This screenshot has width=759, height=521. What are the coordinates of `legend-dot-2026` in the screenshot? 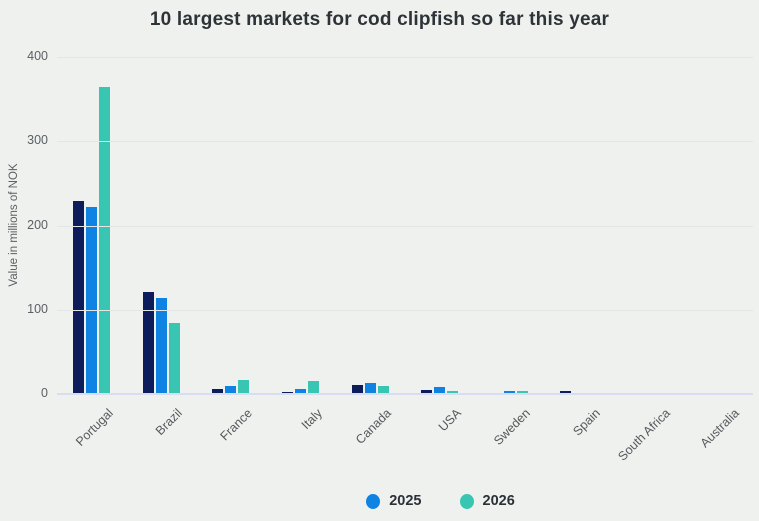 It's located at (466, 501).